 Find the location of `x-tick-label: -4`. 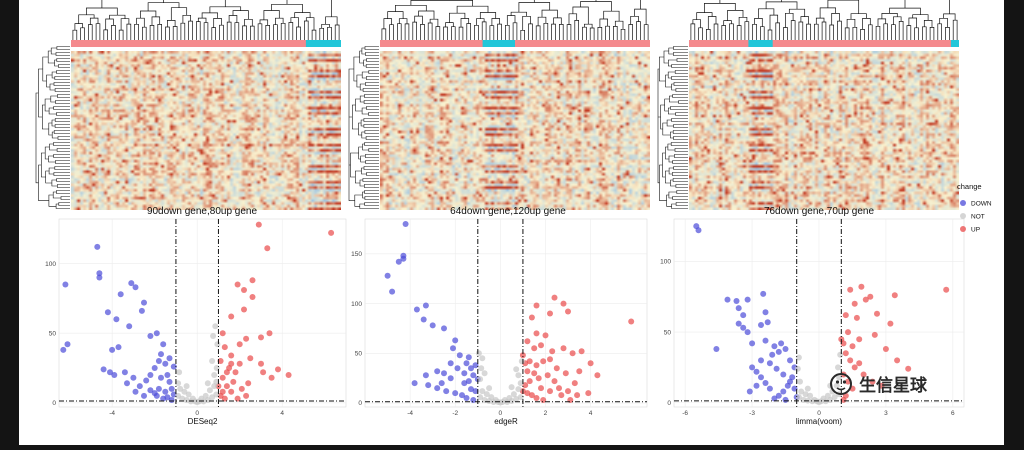

x-tick-label: -4 is located at coordinates (410, 413).